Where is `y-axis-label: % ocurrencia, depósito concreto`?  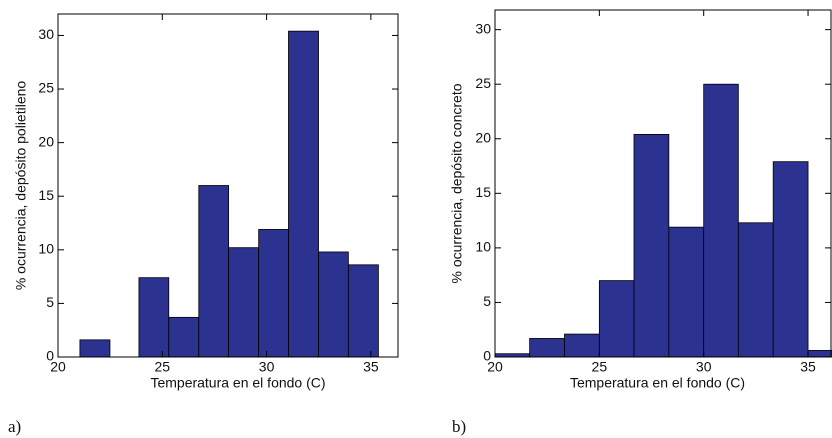
y-axis-label: % ocurrencia, depósito concreto is located at coordinates (457, 183).